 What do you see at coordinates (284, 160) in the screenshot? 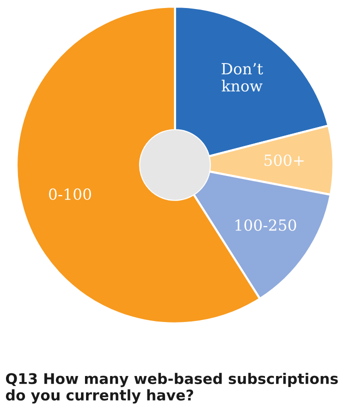
I see `slice-label: 500+` at bounding box center [284, 160].